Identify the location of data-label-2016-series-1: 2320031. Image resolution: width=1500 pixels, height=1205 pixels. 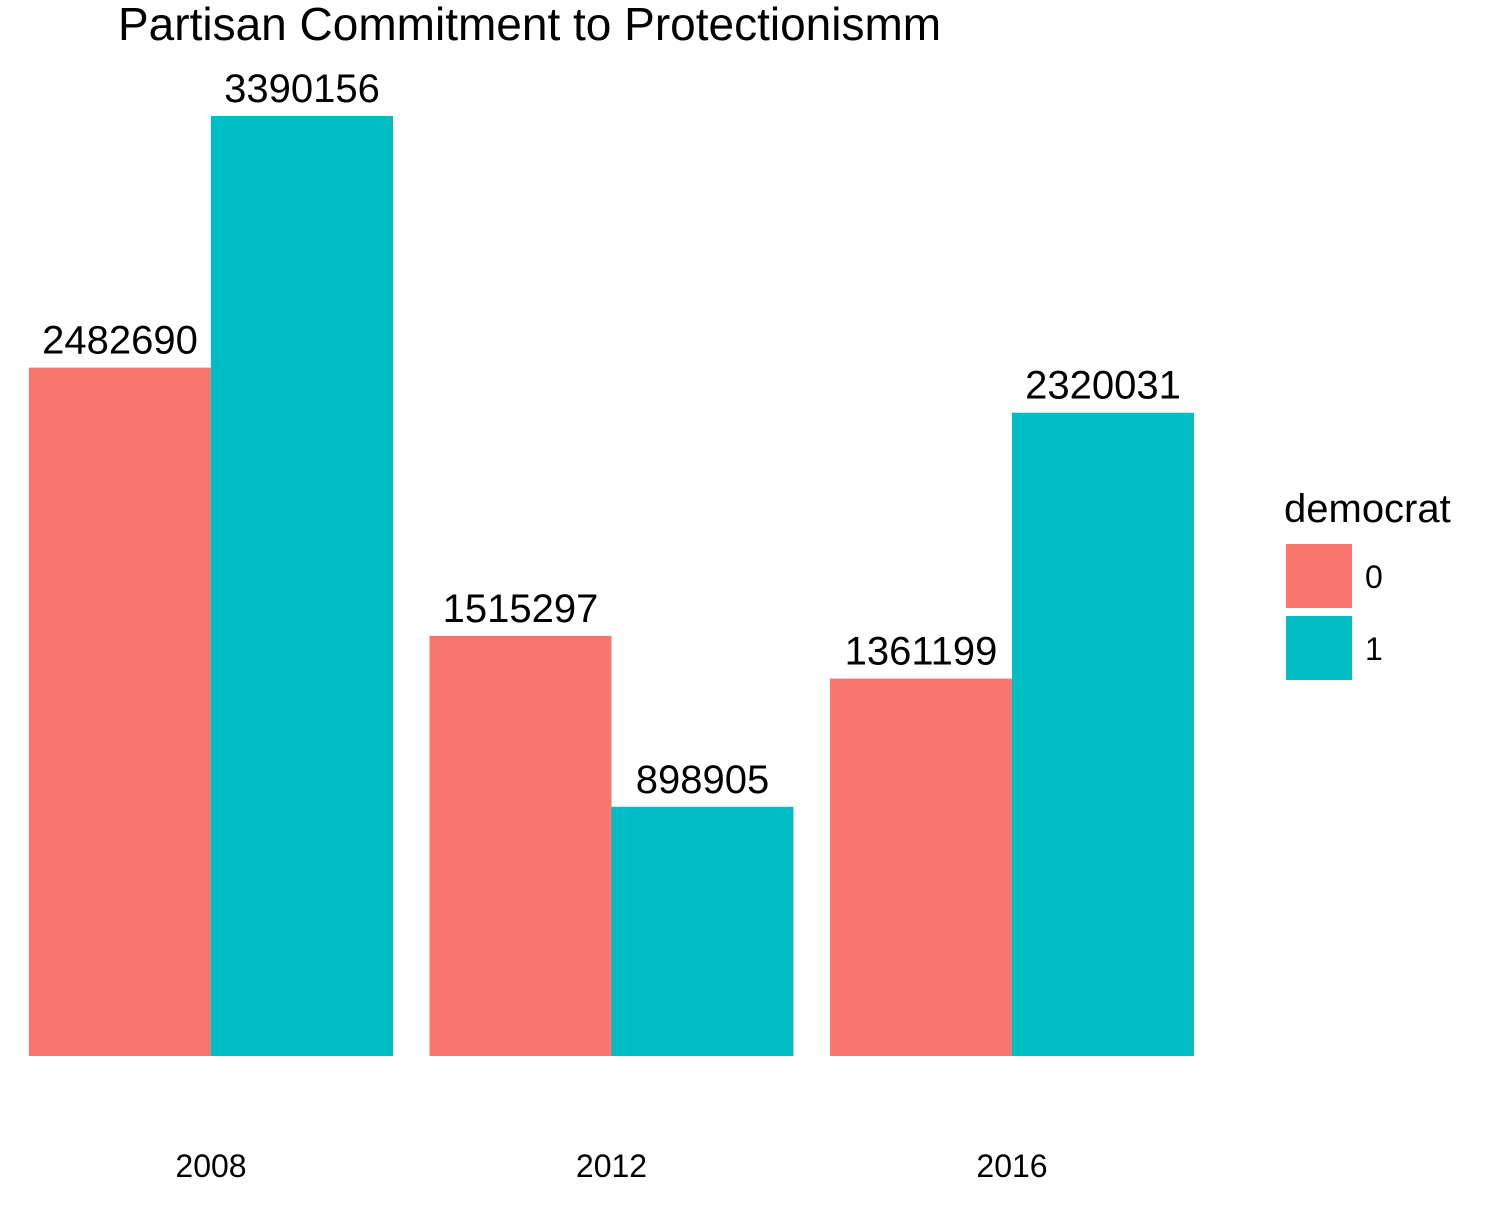
(1103, 386).